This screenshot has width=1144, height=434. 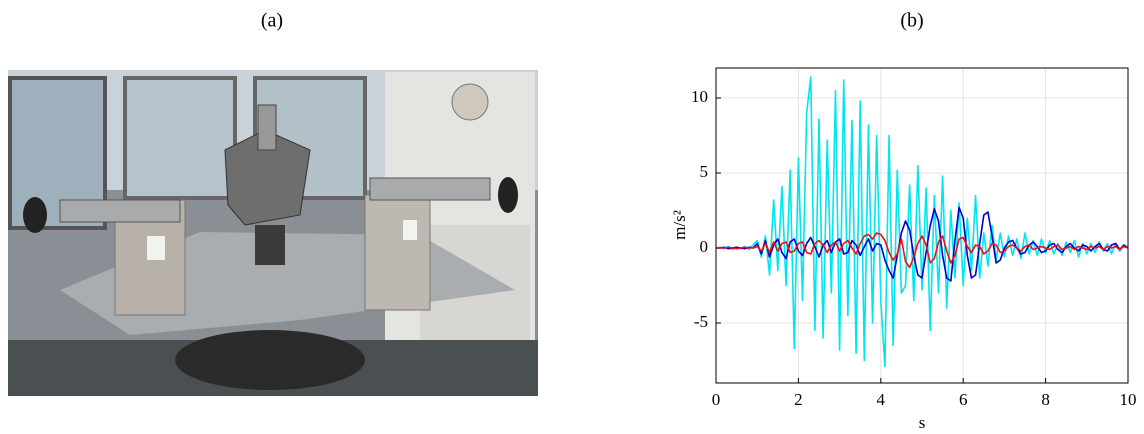 I want to click on x-tick-label: 8, so click(x=1045, y=399).